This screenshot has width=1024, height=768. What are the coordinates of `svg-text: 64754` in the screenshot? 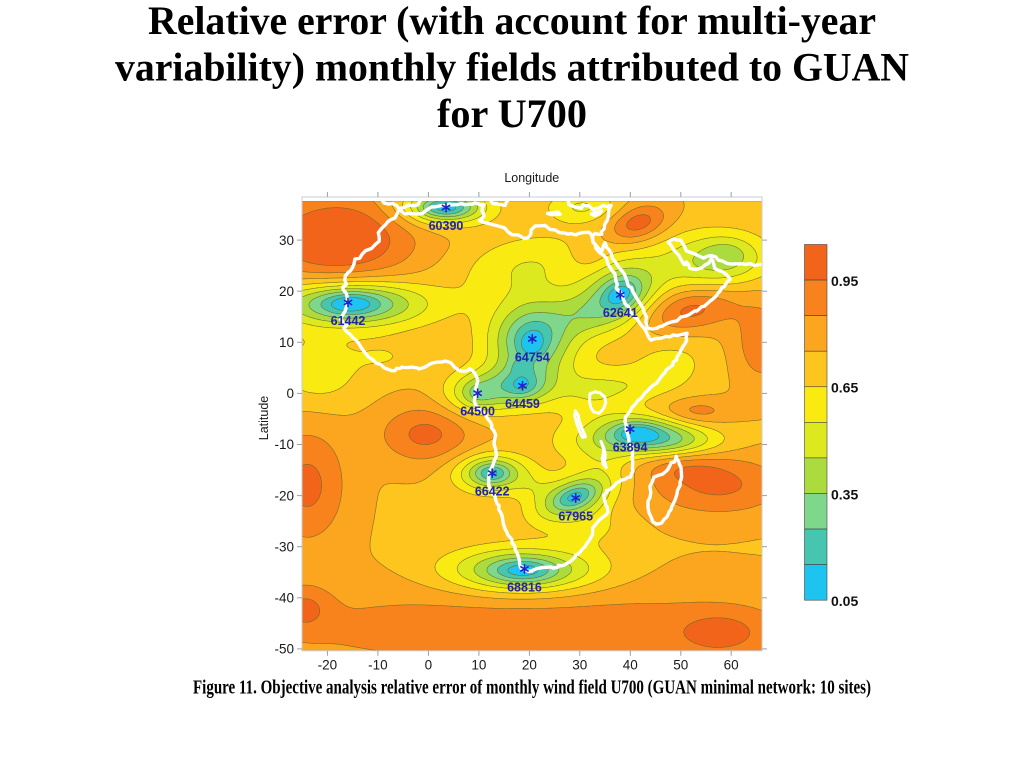 It's located at (532, 357).